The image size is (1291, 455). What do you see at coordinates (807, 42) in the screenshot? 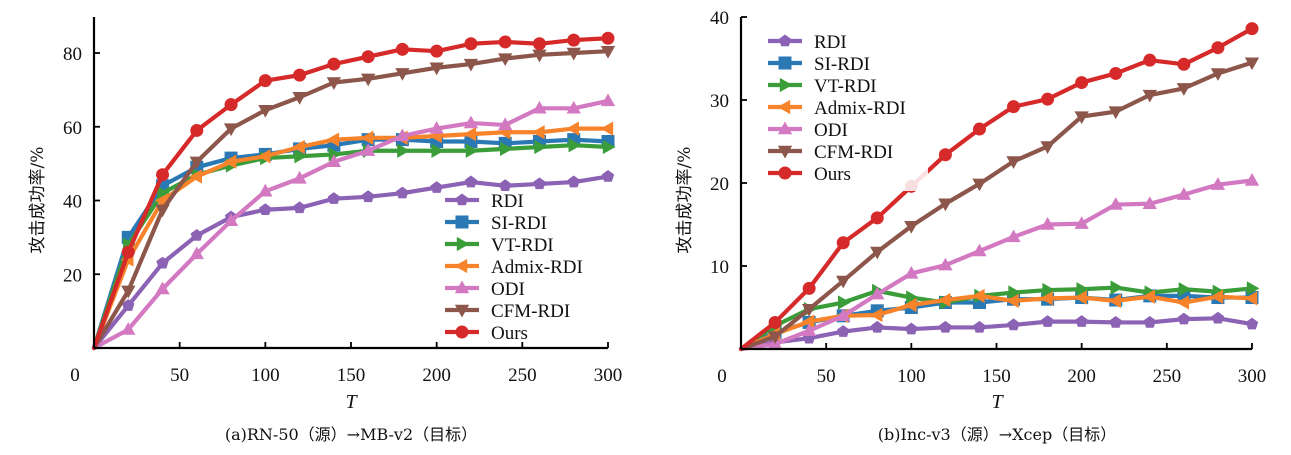
I see `legend-item-rdi: RDI` at bounding box center [807, 42].